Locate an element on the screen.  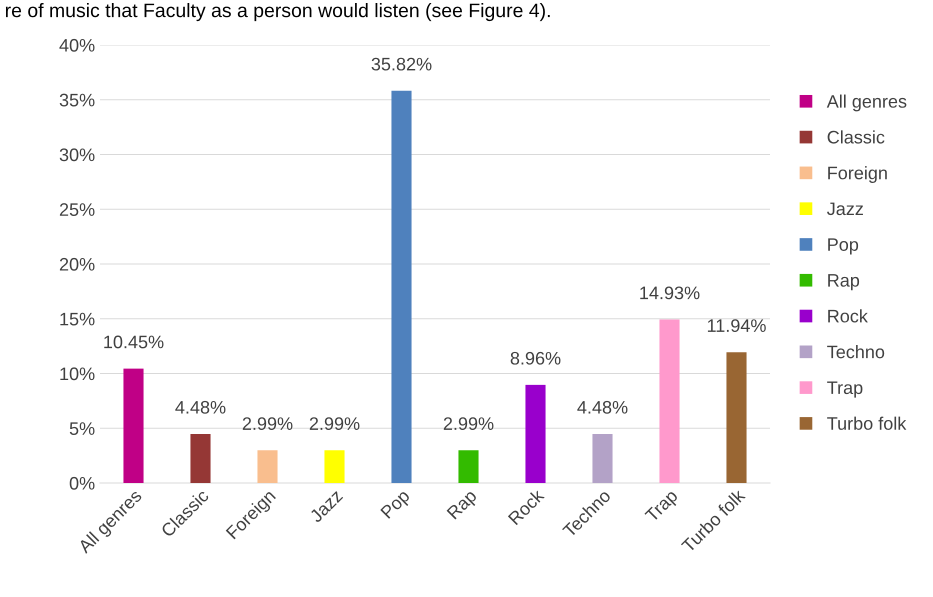
legend-label: Trap is located at coordinates (844, 390).